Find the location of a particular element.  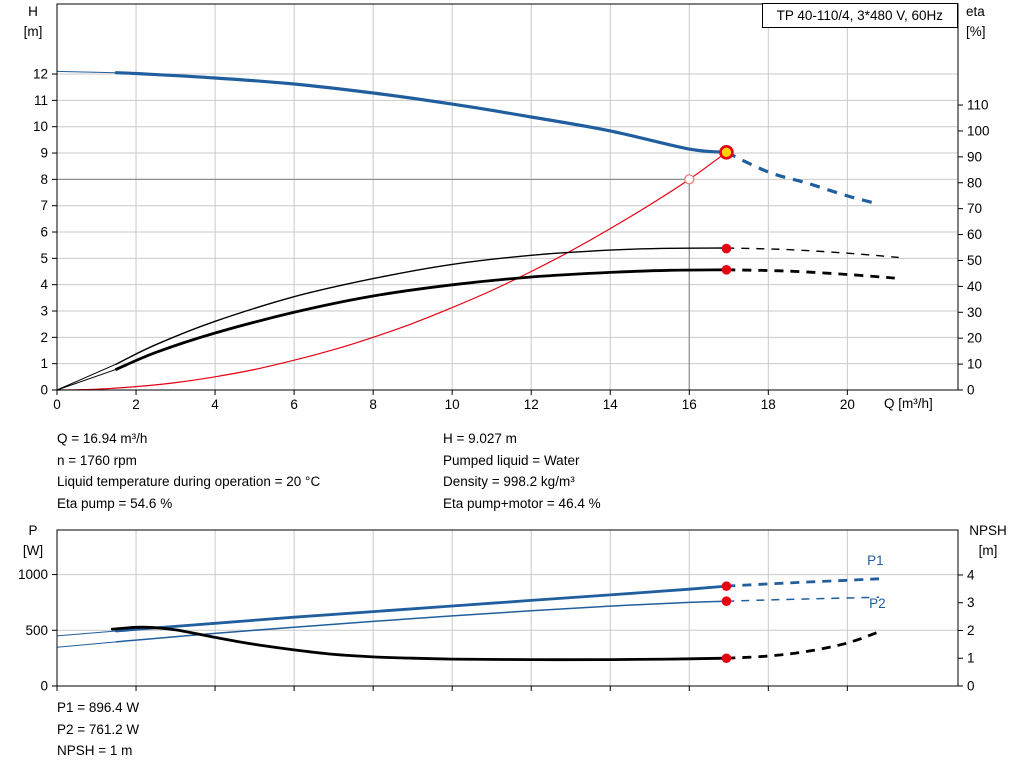

p1-power-curve-lead is located at coordinates (86, 633).